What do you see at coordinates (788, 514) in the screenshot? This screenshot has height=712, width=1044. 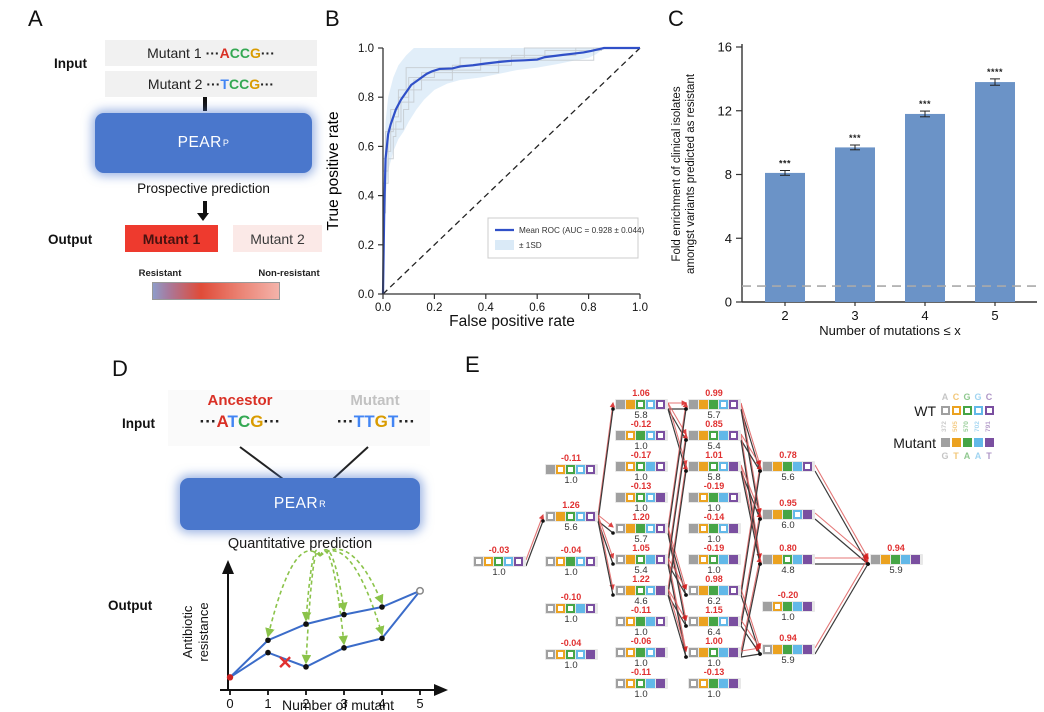 I see `network-node-c5_1: 0.95 6.0` at bounding box center [788, 514].